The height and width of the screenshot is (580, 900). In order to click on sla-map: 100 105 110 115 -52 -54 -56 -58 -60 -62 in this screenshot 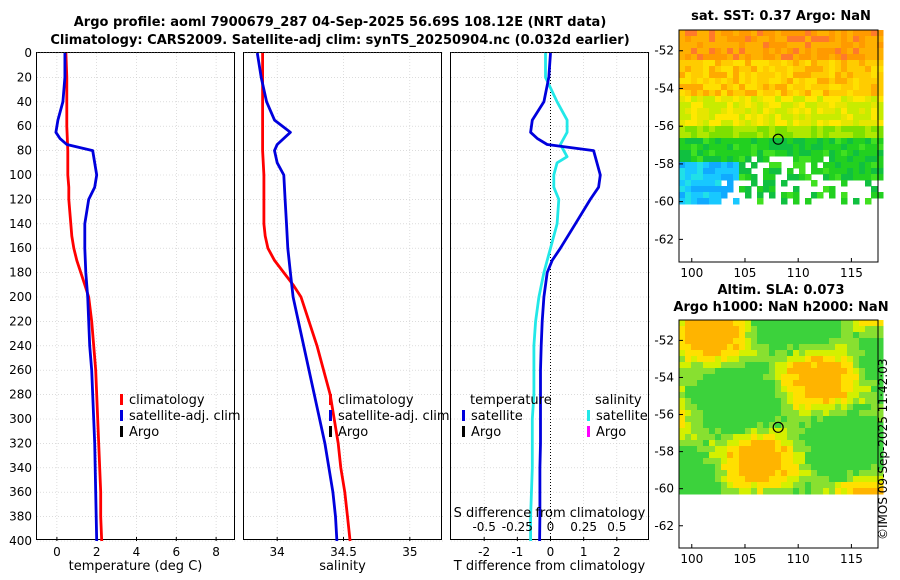, I will do `click(769, 442)`.